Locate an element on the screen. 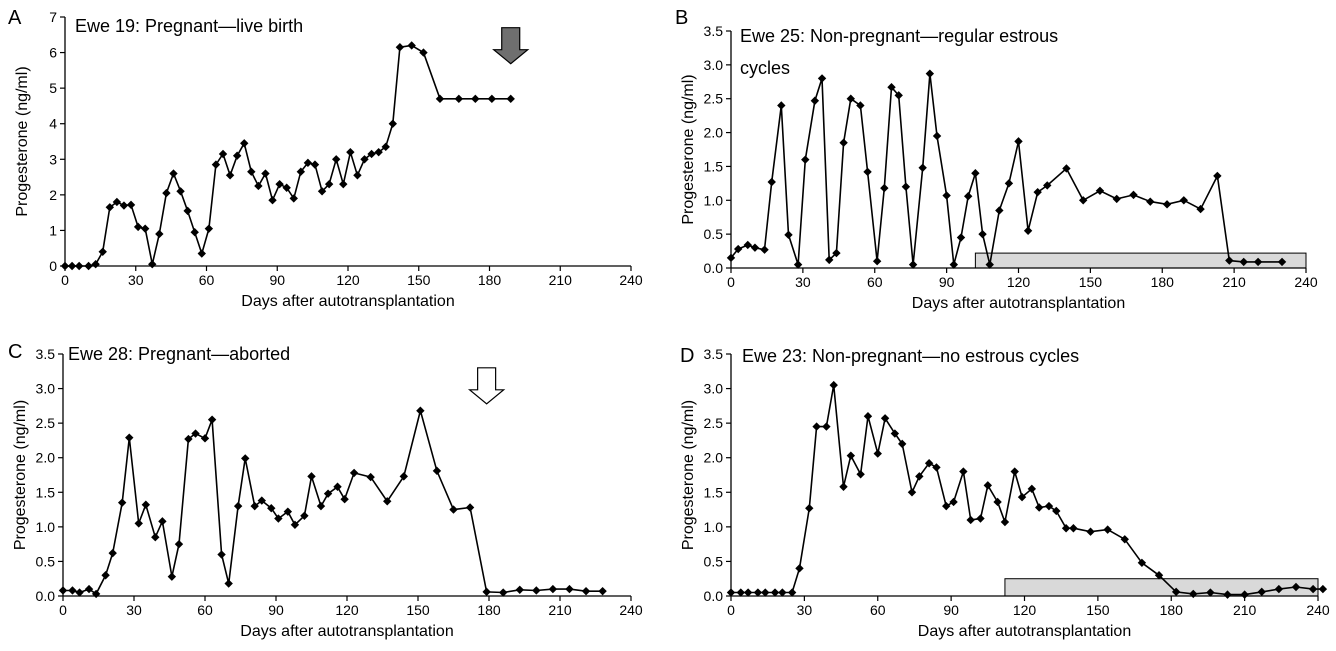  x-tick-label: 90 is located at coordinates (947, 282).